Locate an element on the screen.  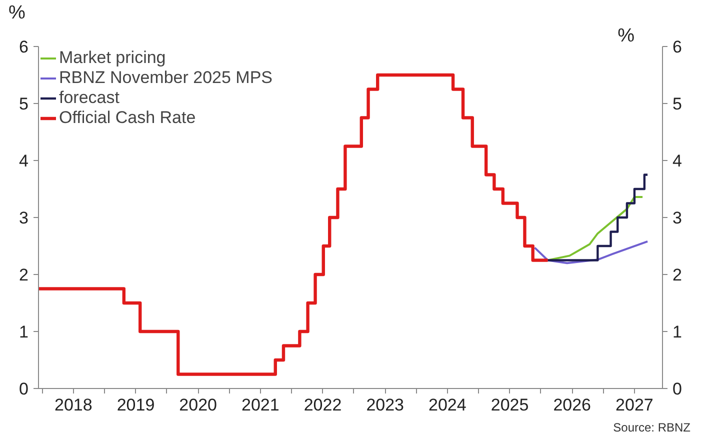
y-axis-title: % is located at coordinates (17, 13).